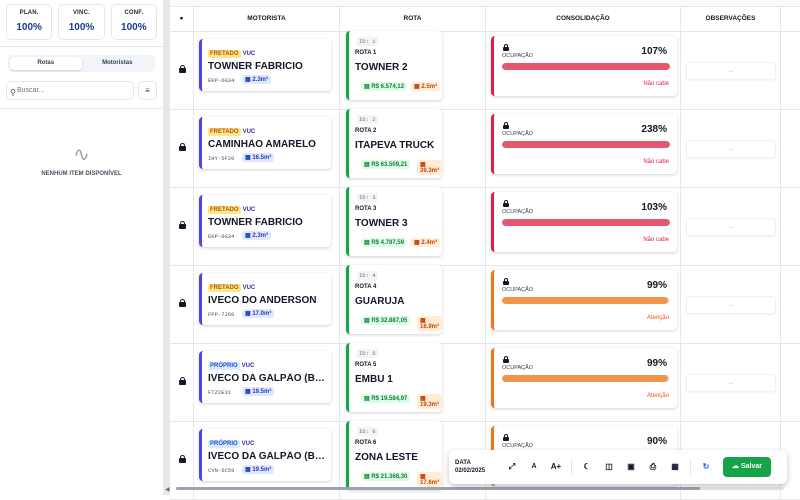  I want to click on stat-value: 100%, so click(29, 27).